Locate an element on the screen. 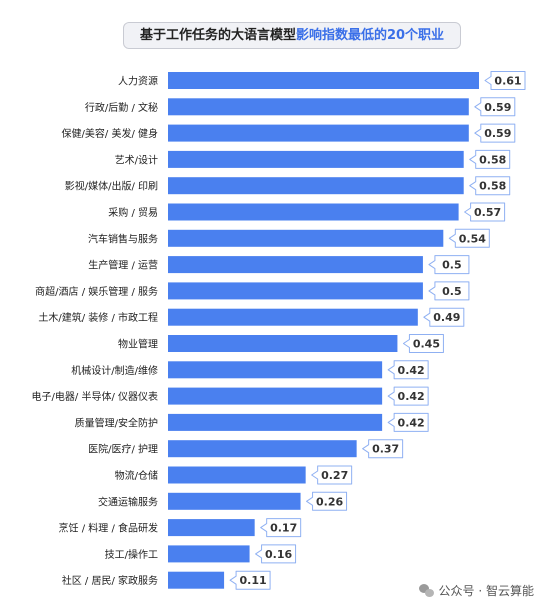  category-label: 物流/仓储 is located at coordinates (136, 475).